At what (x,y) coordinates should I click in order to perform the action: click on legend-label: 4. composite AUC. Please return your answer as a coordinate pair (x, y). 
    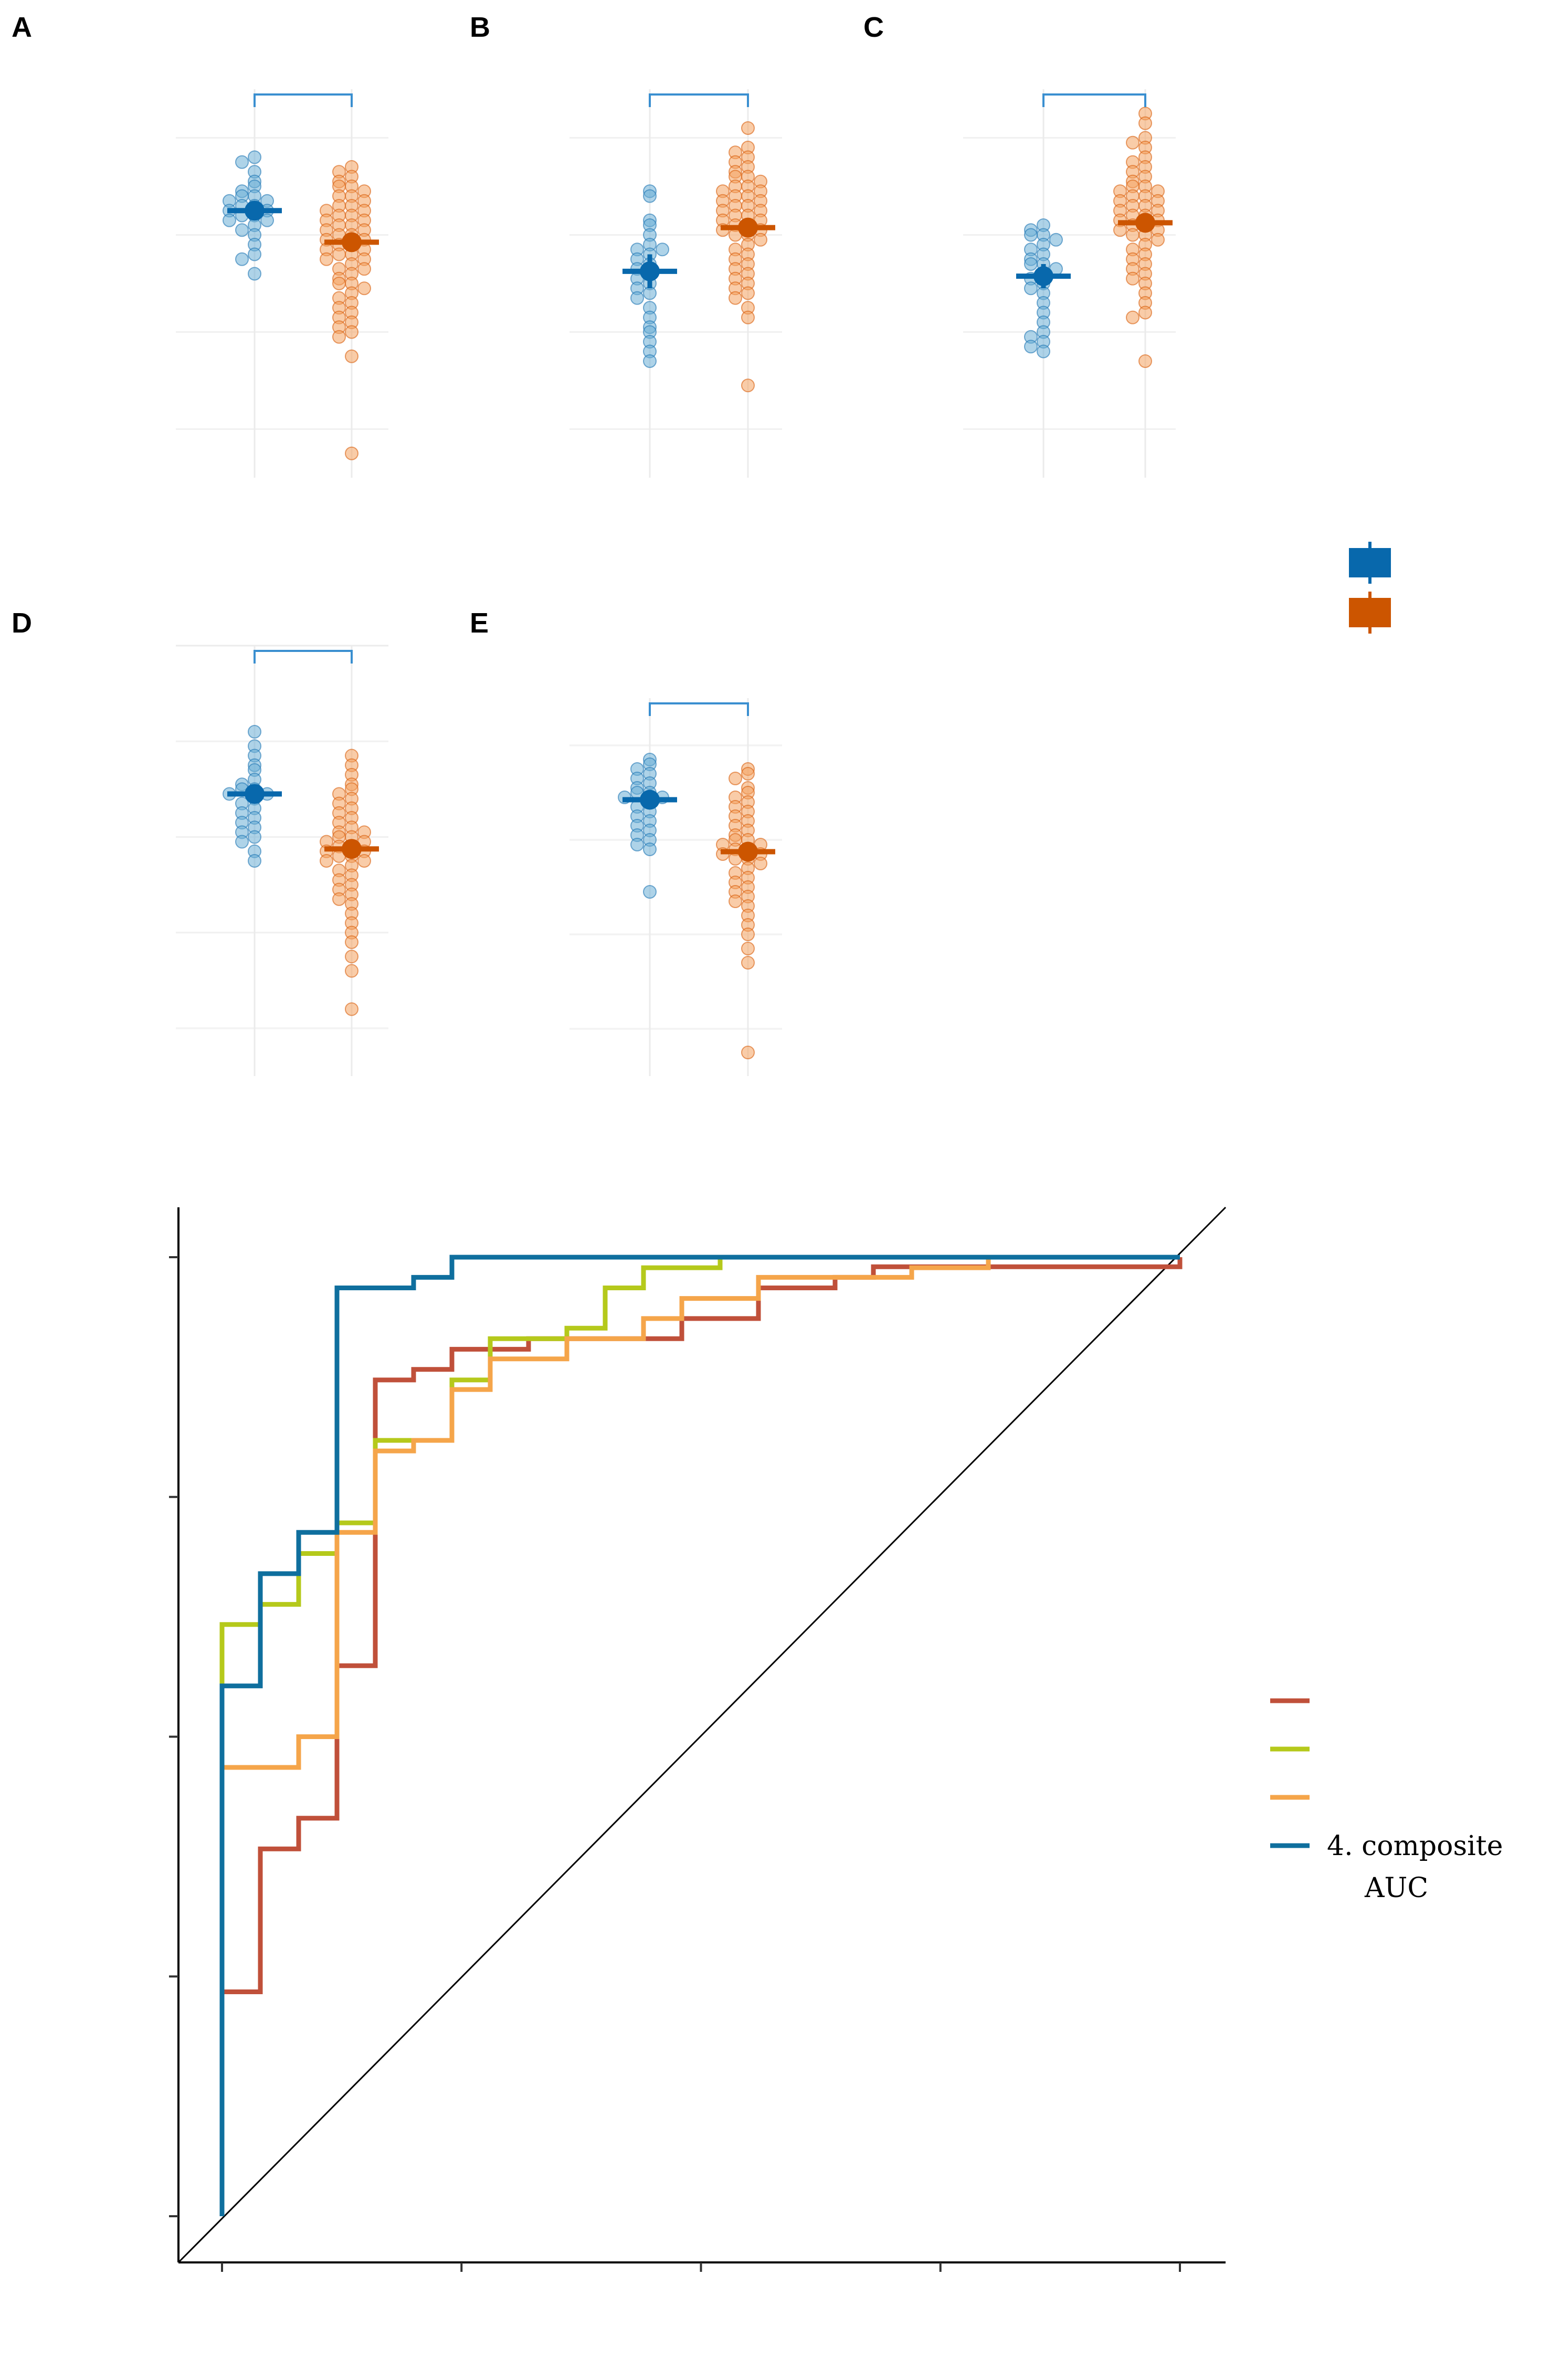
    Looking at the image, I should click on (1415, 1867).